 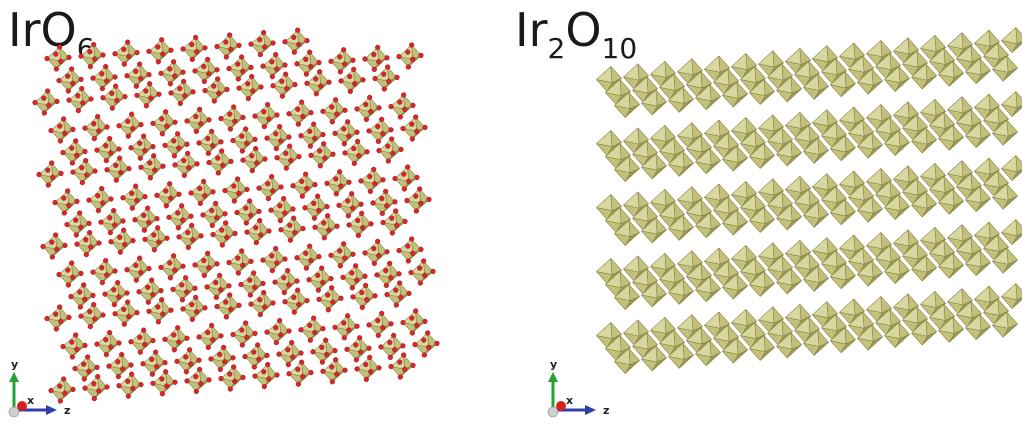 What do you see at coordinates (14, 364) in the screenshot?
I see `y-axis-label: y` at bounding box center [14, 364].